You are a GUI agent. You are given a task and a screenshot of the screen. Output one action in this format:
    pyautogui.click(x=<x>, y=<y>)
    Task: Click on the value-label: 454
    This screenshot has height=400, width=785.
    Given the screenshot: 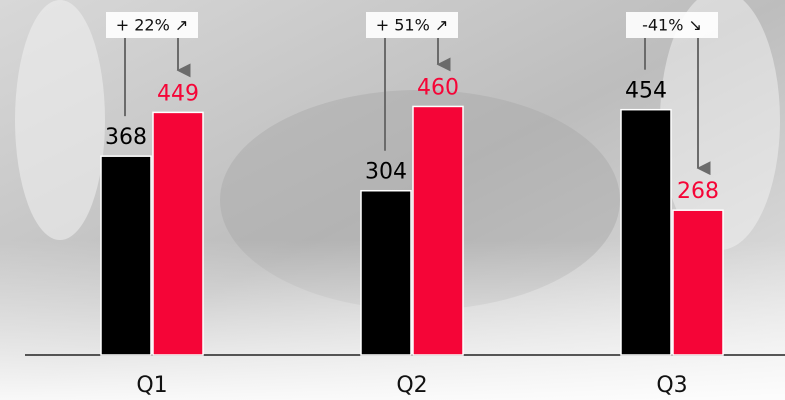 What is the action you would take?
    pyautogui.click(x=646, y=91)
    